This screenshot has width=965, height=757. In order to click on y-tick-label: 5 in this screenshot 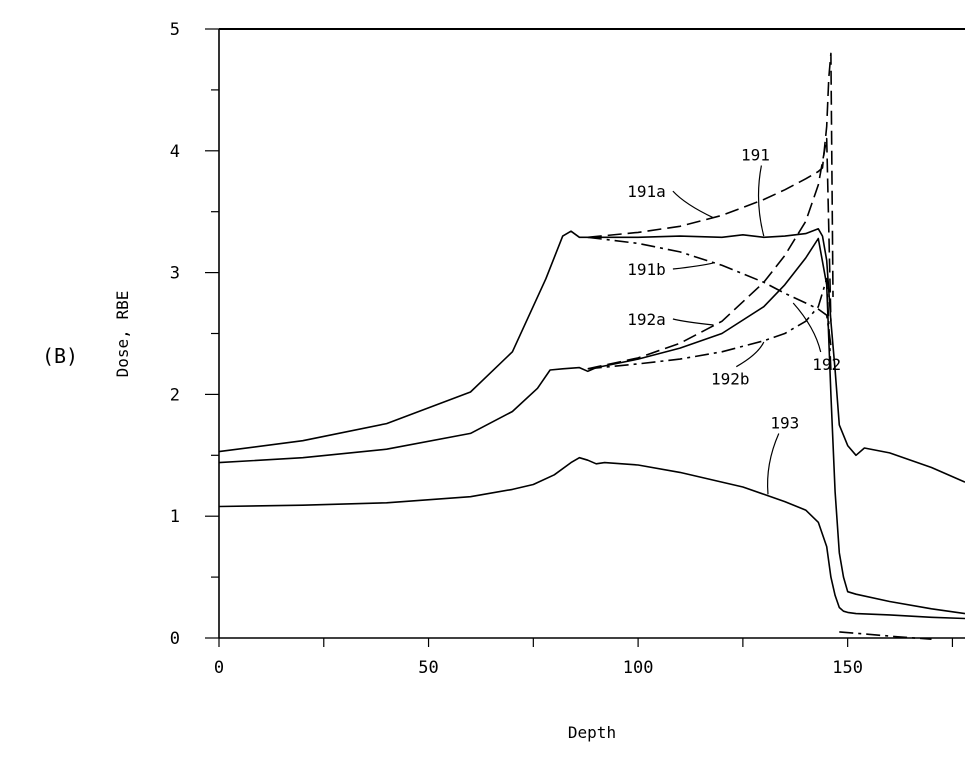, I will do `click(175, 30)`.